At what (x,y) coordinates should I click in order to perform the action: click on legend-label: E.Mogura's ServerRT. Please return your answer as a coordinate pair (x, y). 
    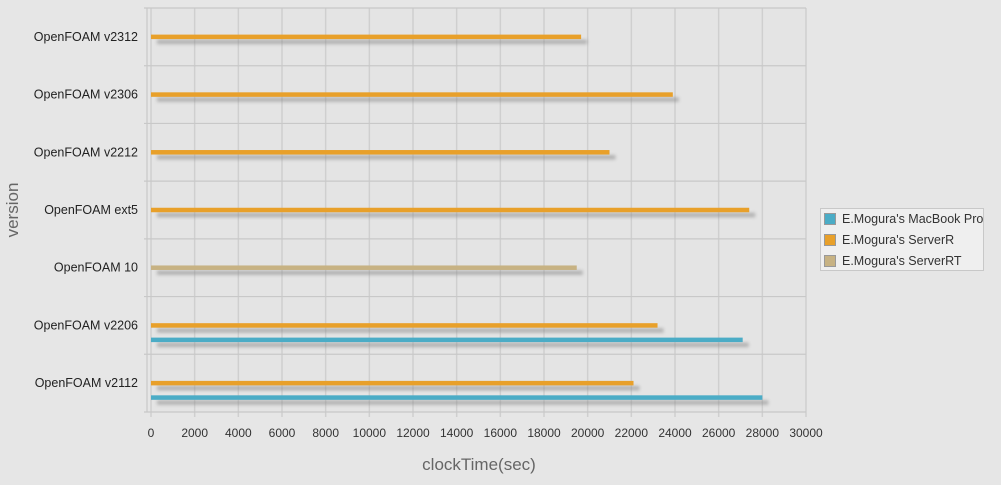
    Looking at the image, I should click on (902, 261).